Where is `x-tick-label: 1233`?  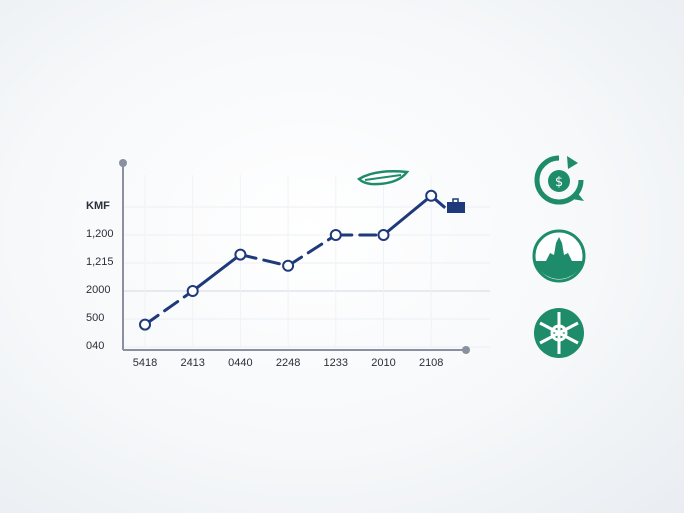
x-tick-label: 1233 is located at coordinates (336, 363).